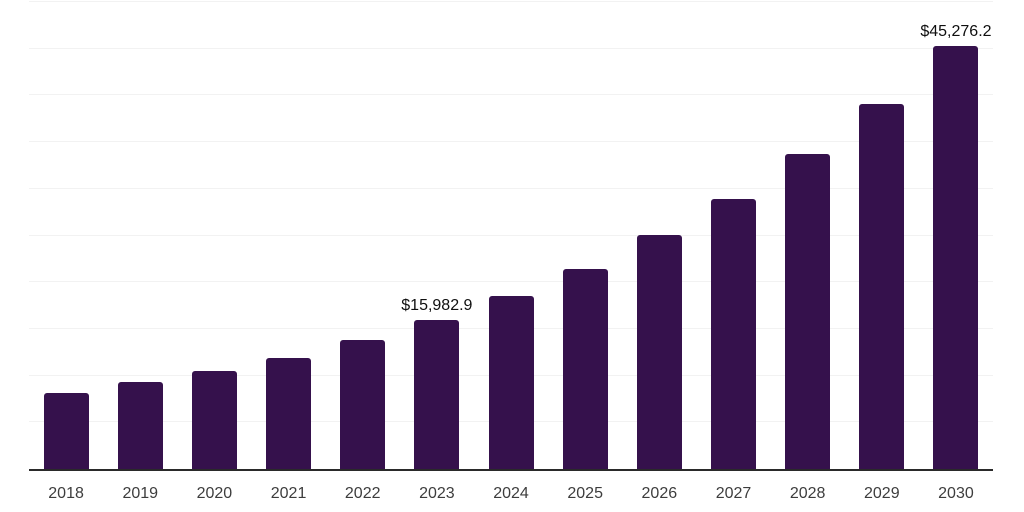 The height and width of the screenshot is (512, 1024). Describe the element at coordinates (140, 493) in the screenshot. I see `x-tick-2019: 2019` at that location.